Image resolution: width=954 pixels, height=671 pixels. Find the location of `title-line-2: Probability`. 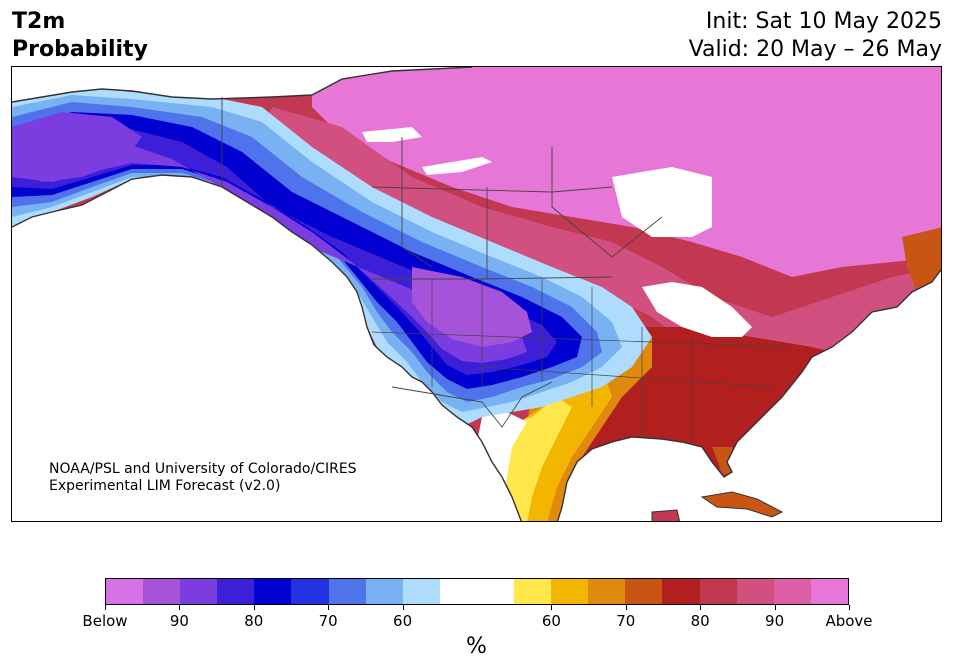

title-line-2: Probability is located at coordinates (80, 49).